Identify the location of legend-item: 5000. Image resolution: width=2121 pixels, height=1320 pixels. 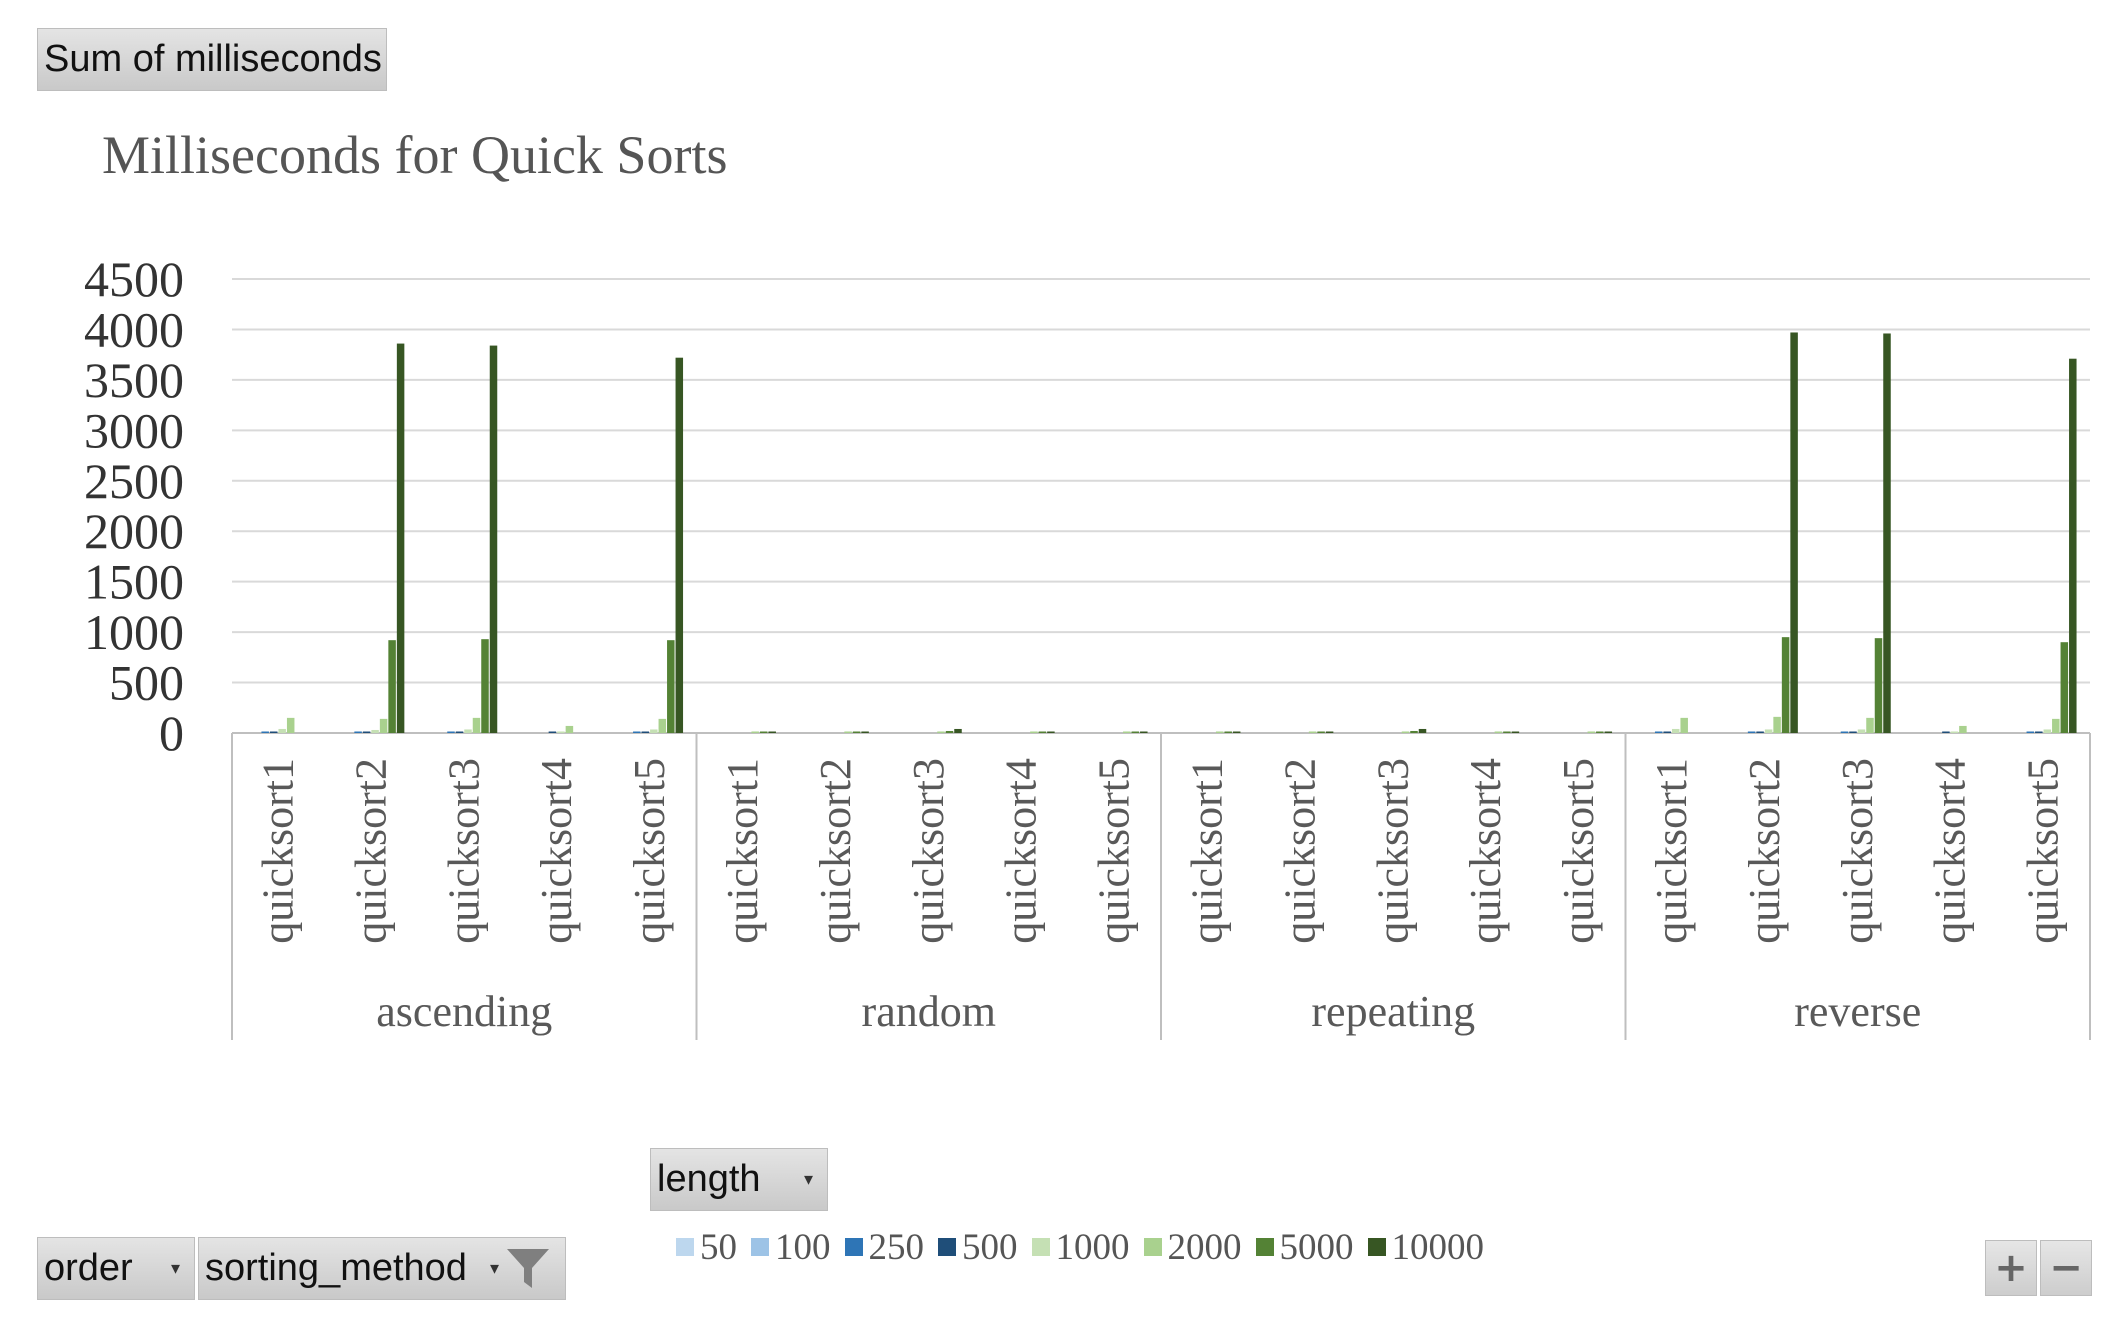
(1304, 1247).